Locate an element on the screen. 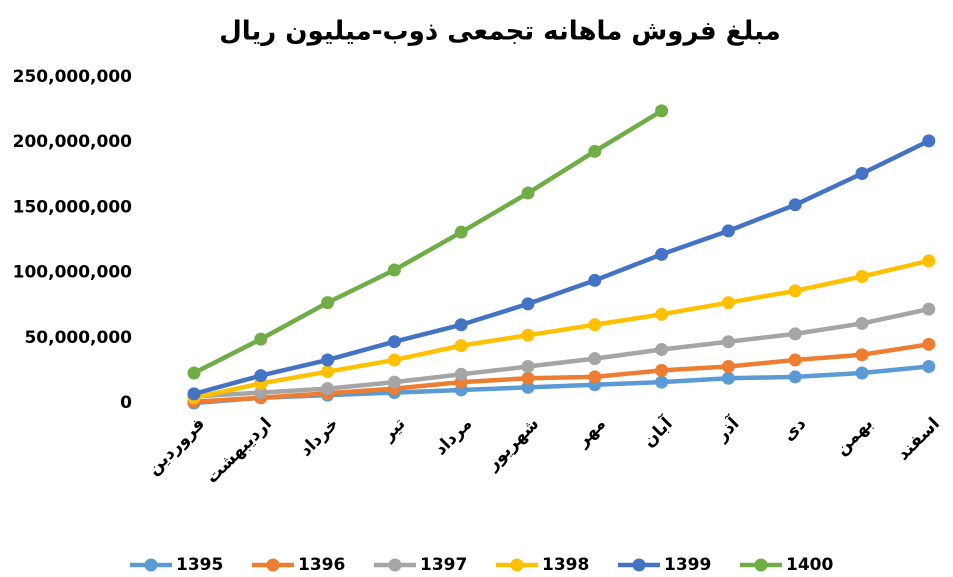 The image size is (953, 577). y-tick-label: 100,000,000 is located at coordinates (73, 273).